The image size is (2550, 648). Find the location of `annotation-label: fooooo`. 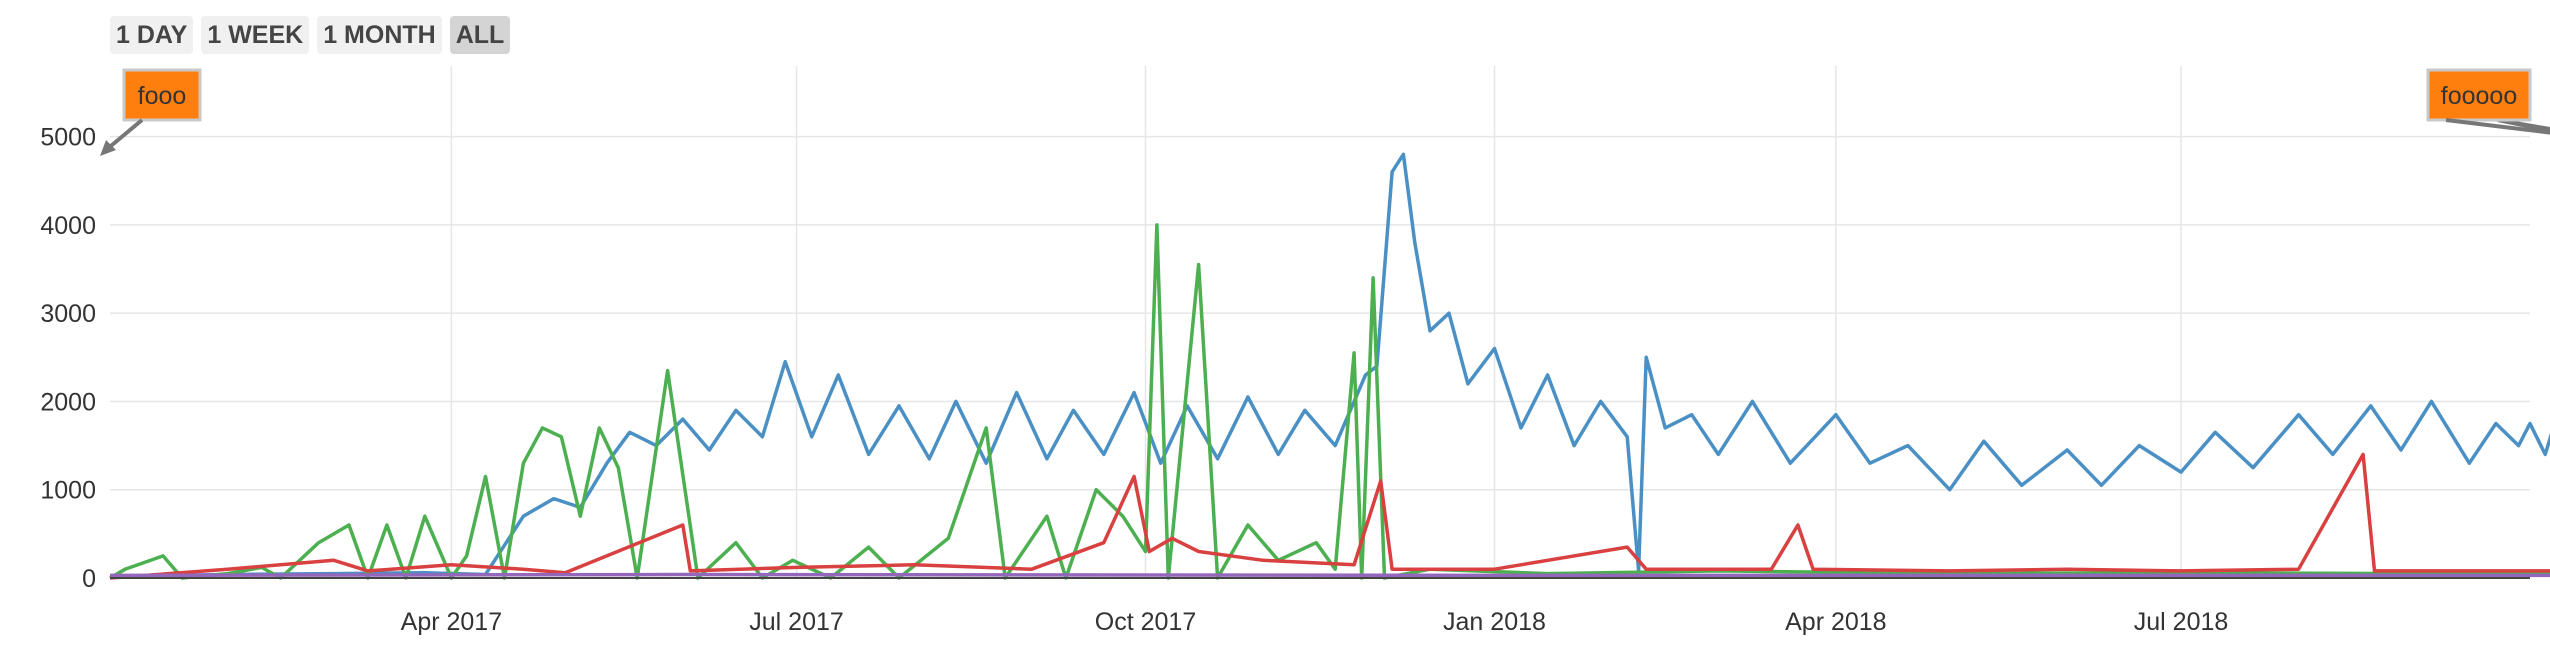

annotation-label: fooooo is located at coordinates (2479, 96).